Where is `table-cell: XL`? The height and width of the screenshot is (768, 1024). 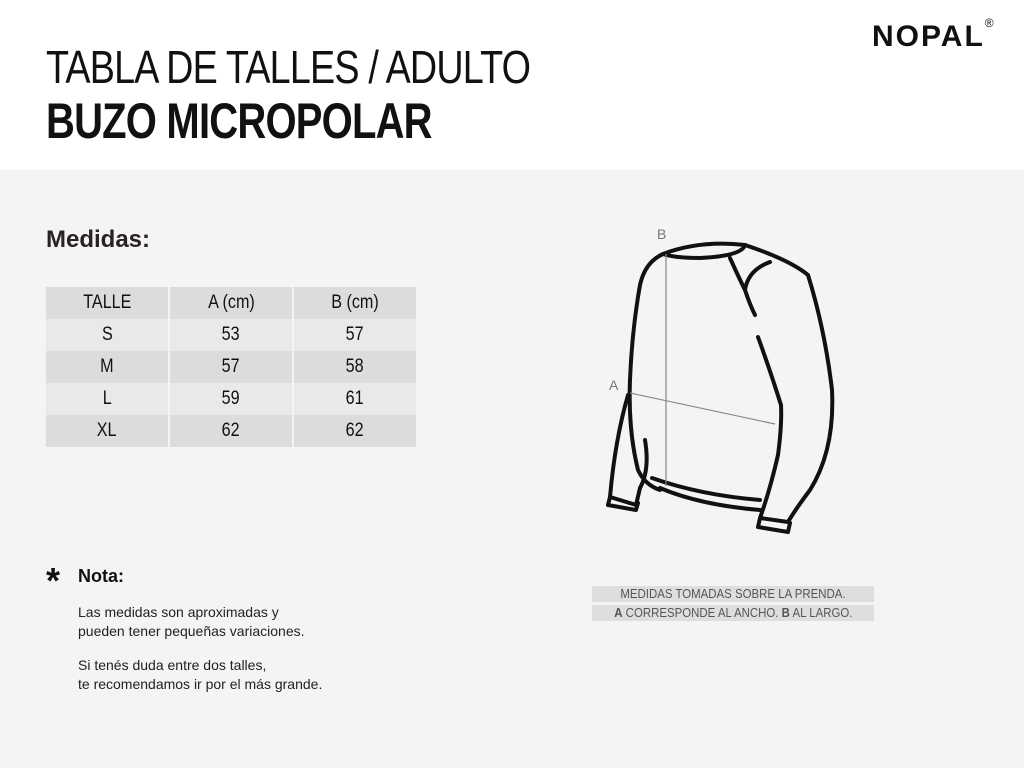
table-cell: XL is located at coordinates (107, 431).